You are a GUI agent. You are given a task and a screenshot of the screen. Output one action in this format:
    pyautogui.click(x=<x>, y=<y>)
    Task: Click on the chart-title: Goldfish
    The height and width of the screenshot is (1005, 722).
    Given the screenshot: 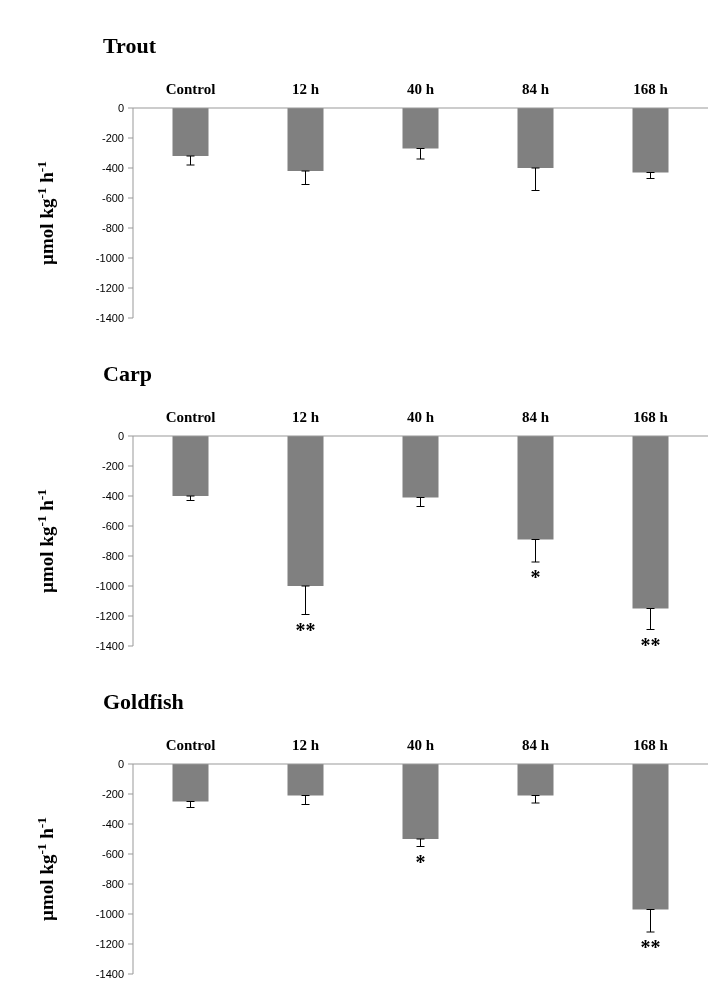 What is the action you would take?
    pyautogui.click(x=143, y=701)
    